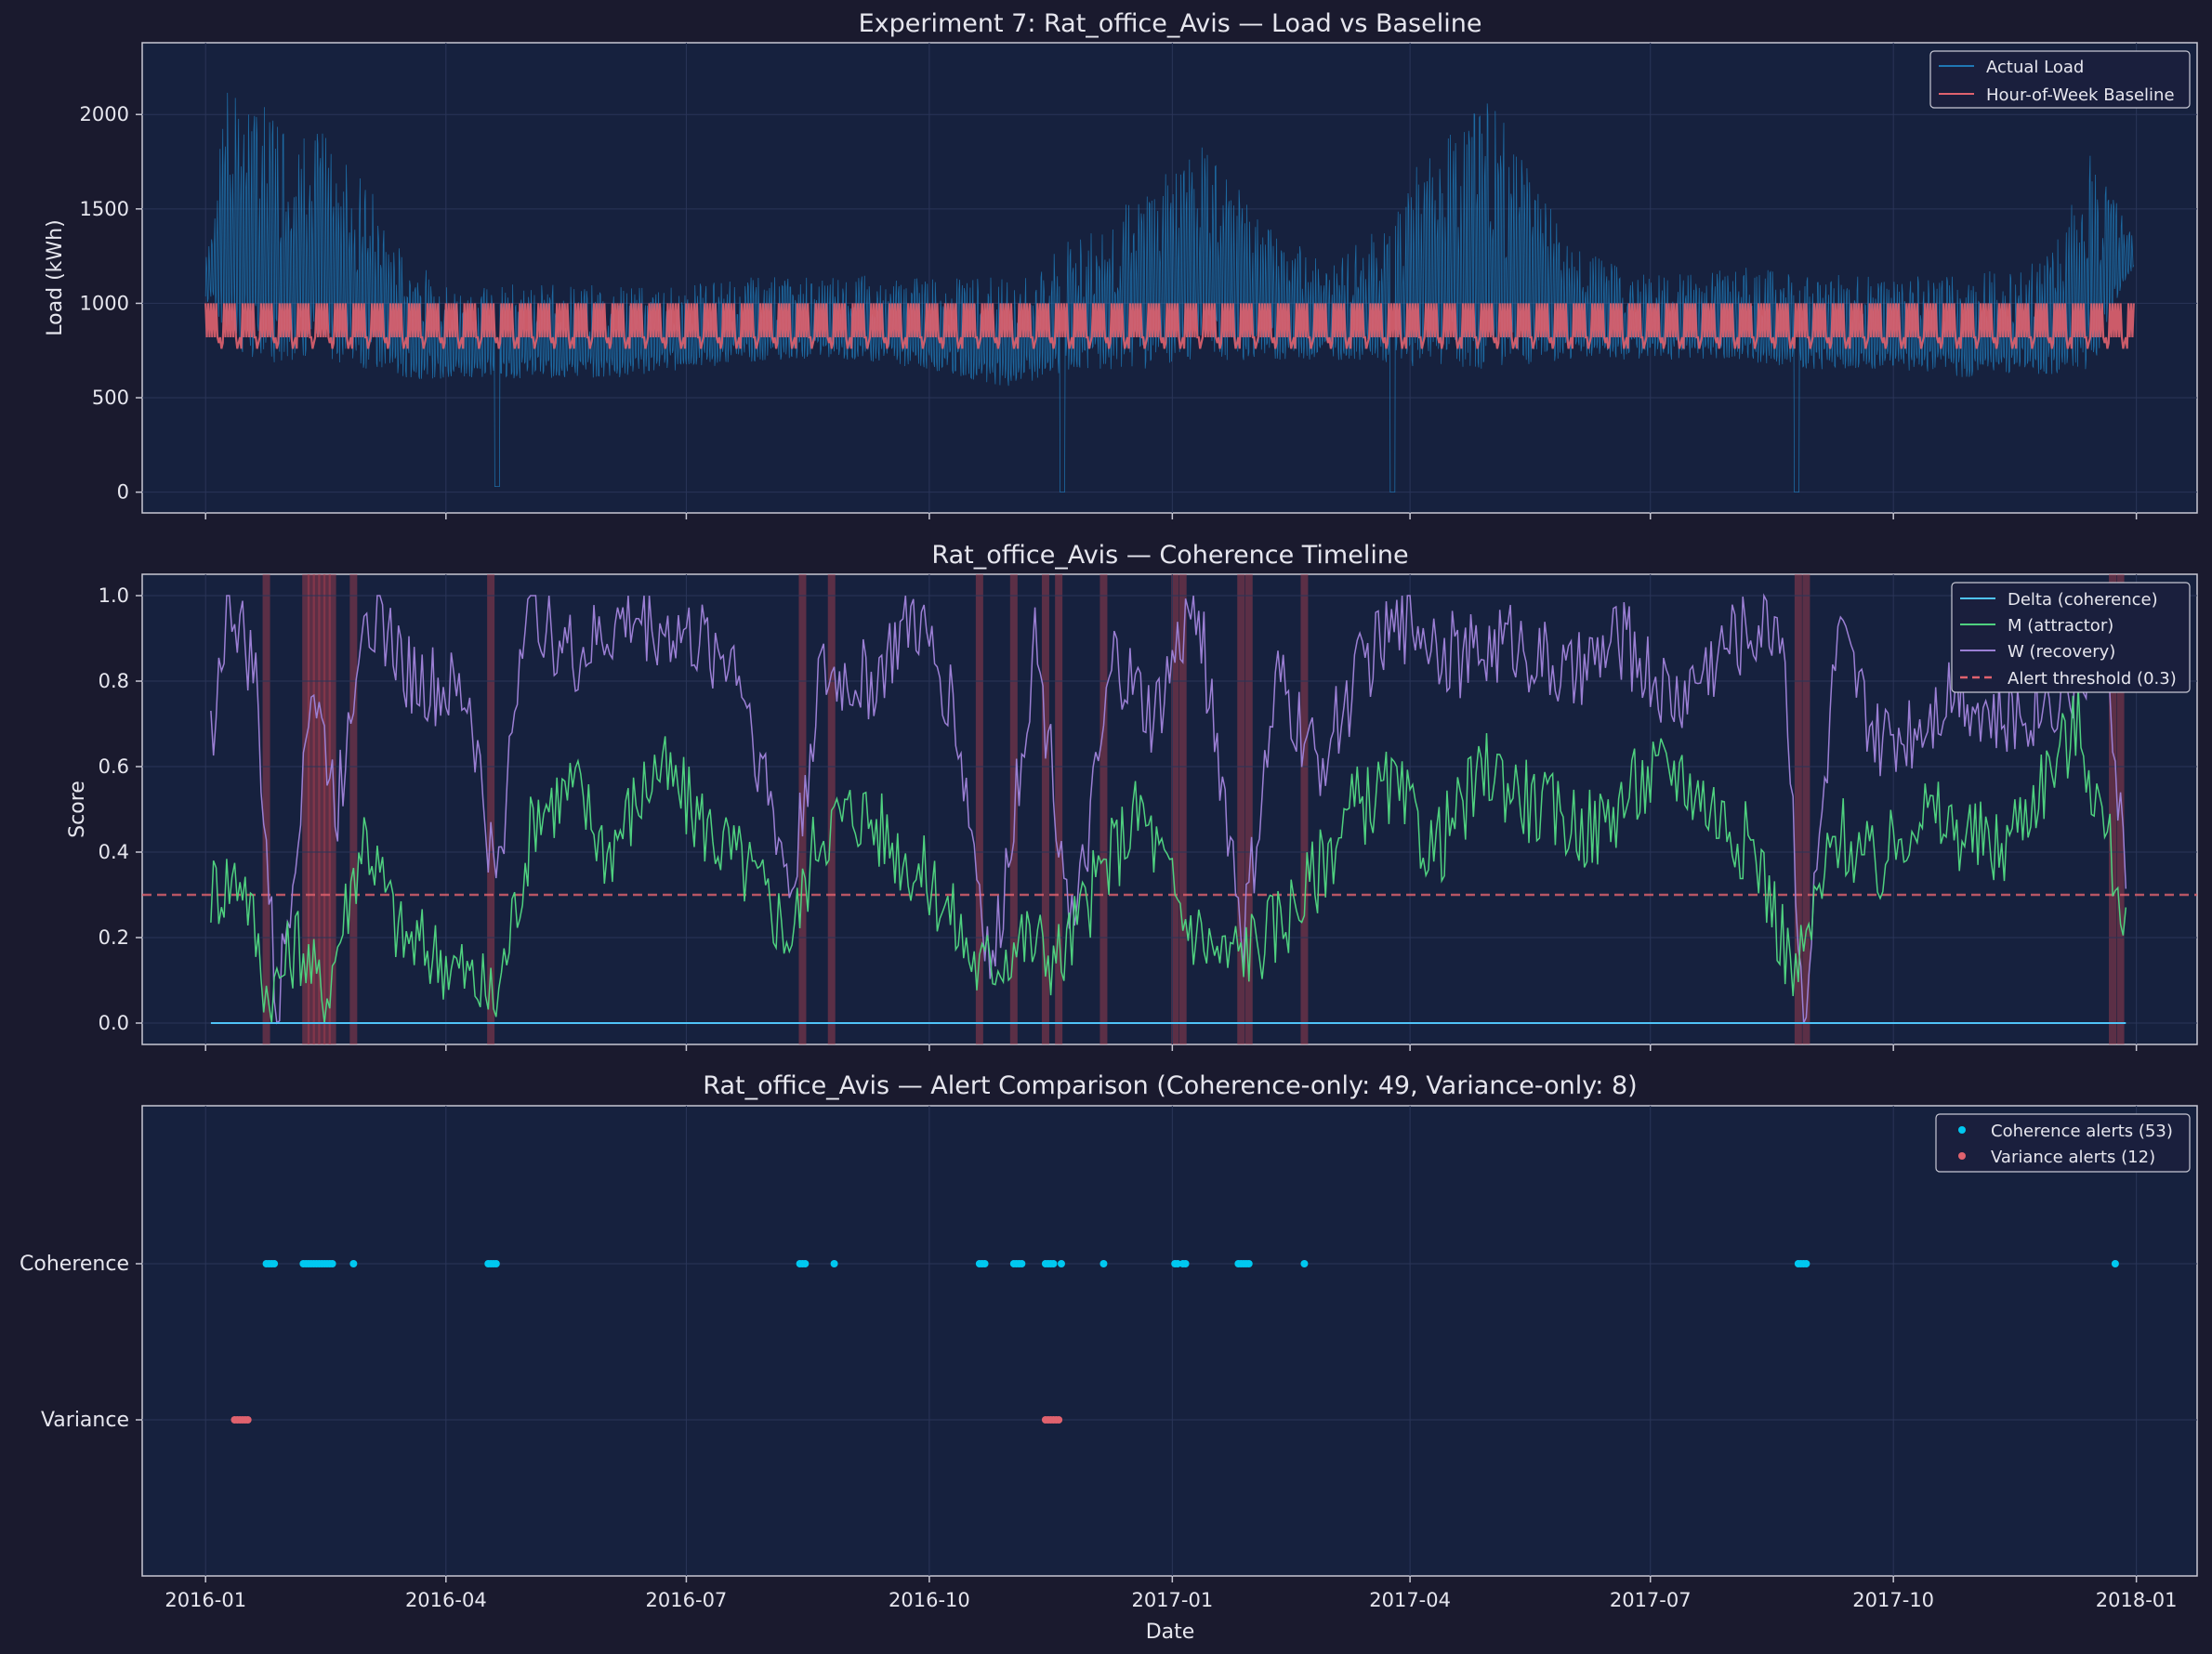 This screenshot has height=1654, width=2212. I want to click on y-category-label: Variance, so click(85, 1420).